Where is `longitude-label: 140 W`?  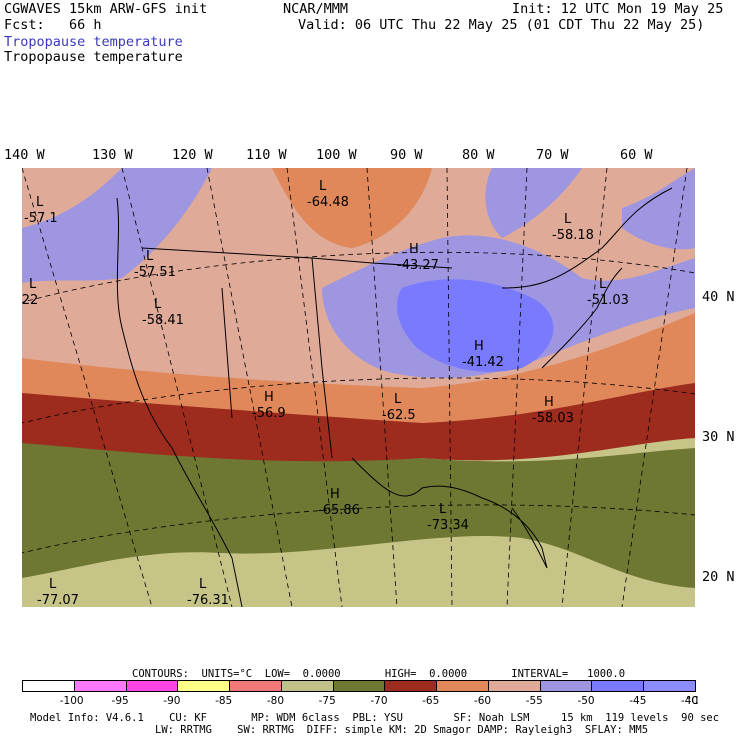
longitude-label: 140 W is located at coordinates (24, 155).